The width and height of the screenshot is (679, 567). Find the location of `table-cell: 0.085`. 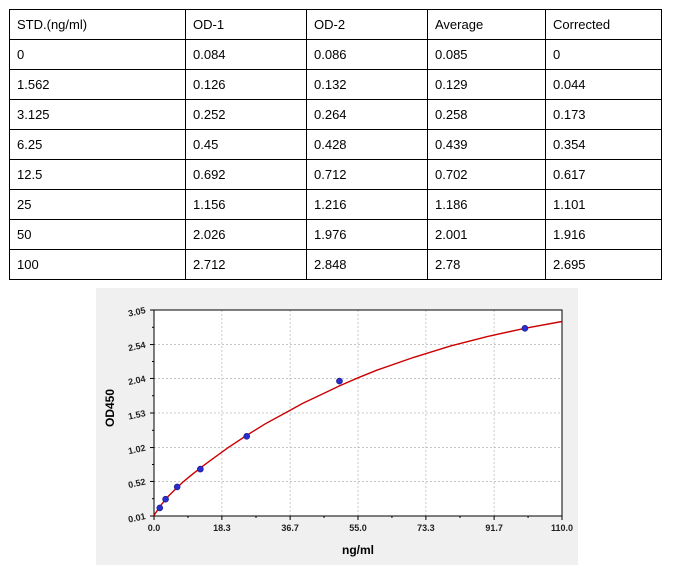

table-cell: 0.085 is located at coordinates (486, 54).